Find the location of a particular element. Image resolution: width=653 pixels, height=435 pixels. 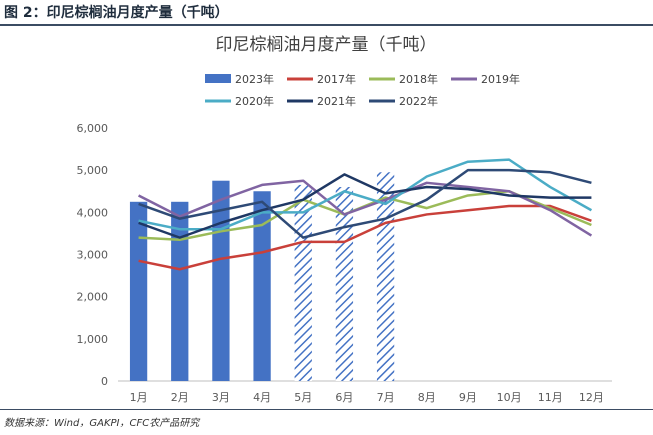

figure-header: 图 2：印尼棕榈油月度产量（千吨） is located at coordinates (326, 13).